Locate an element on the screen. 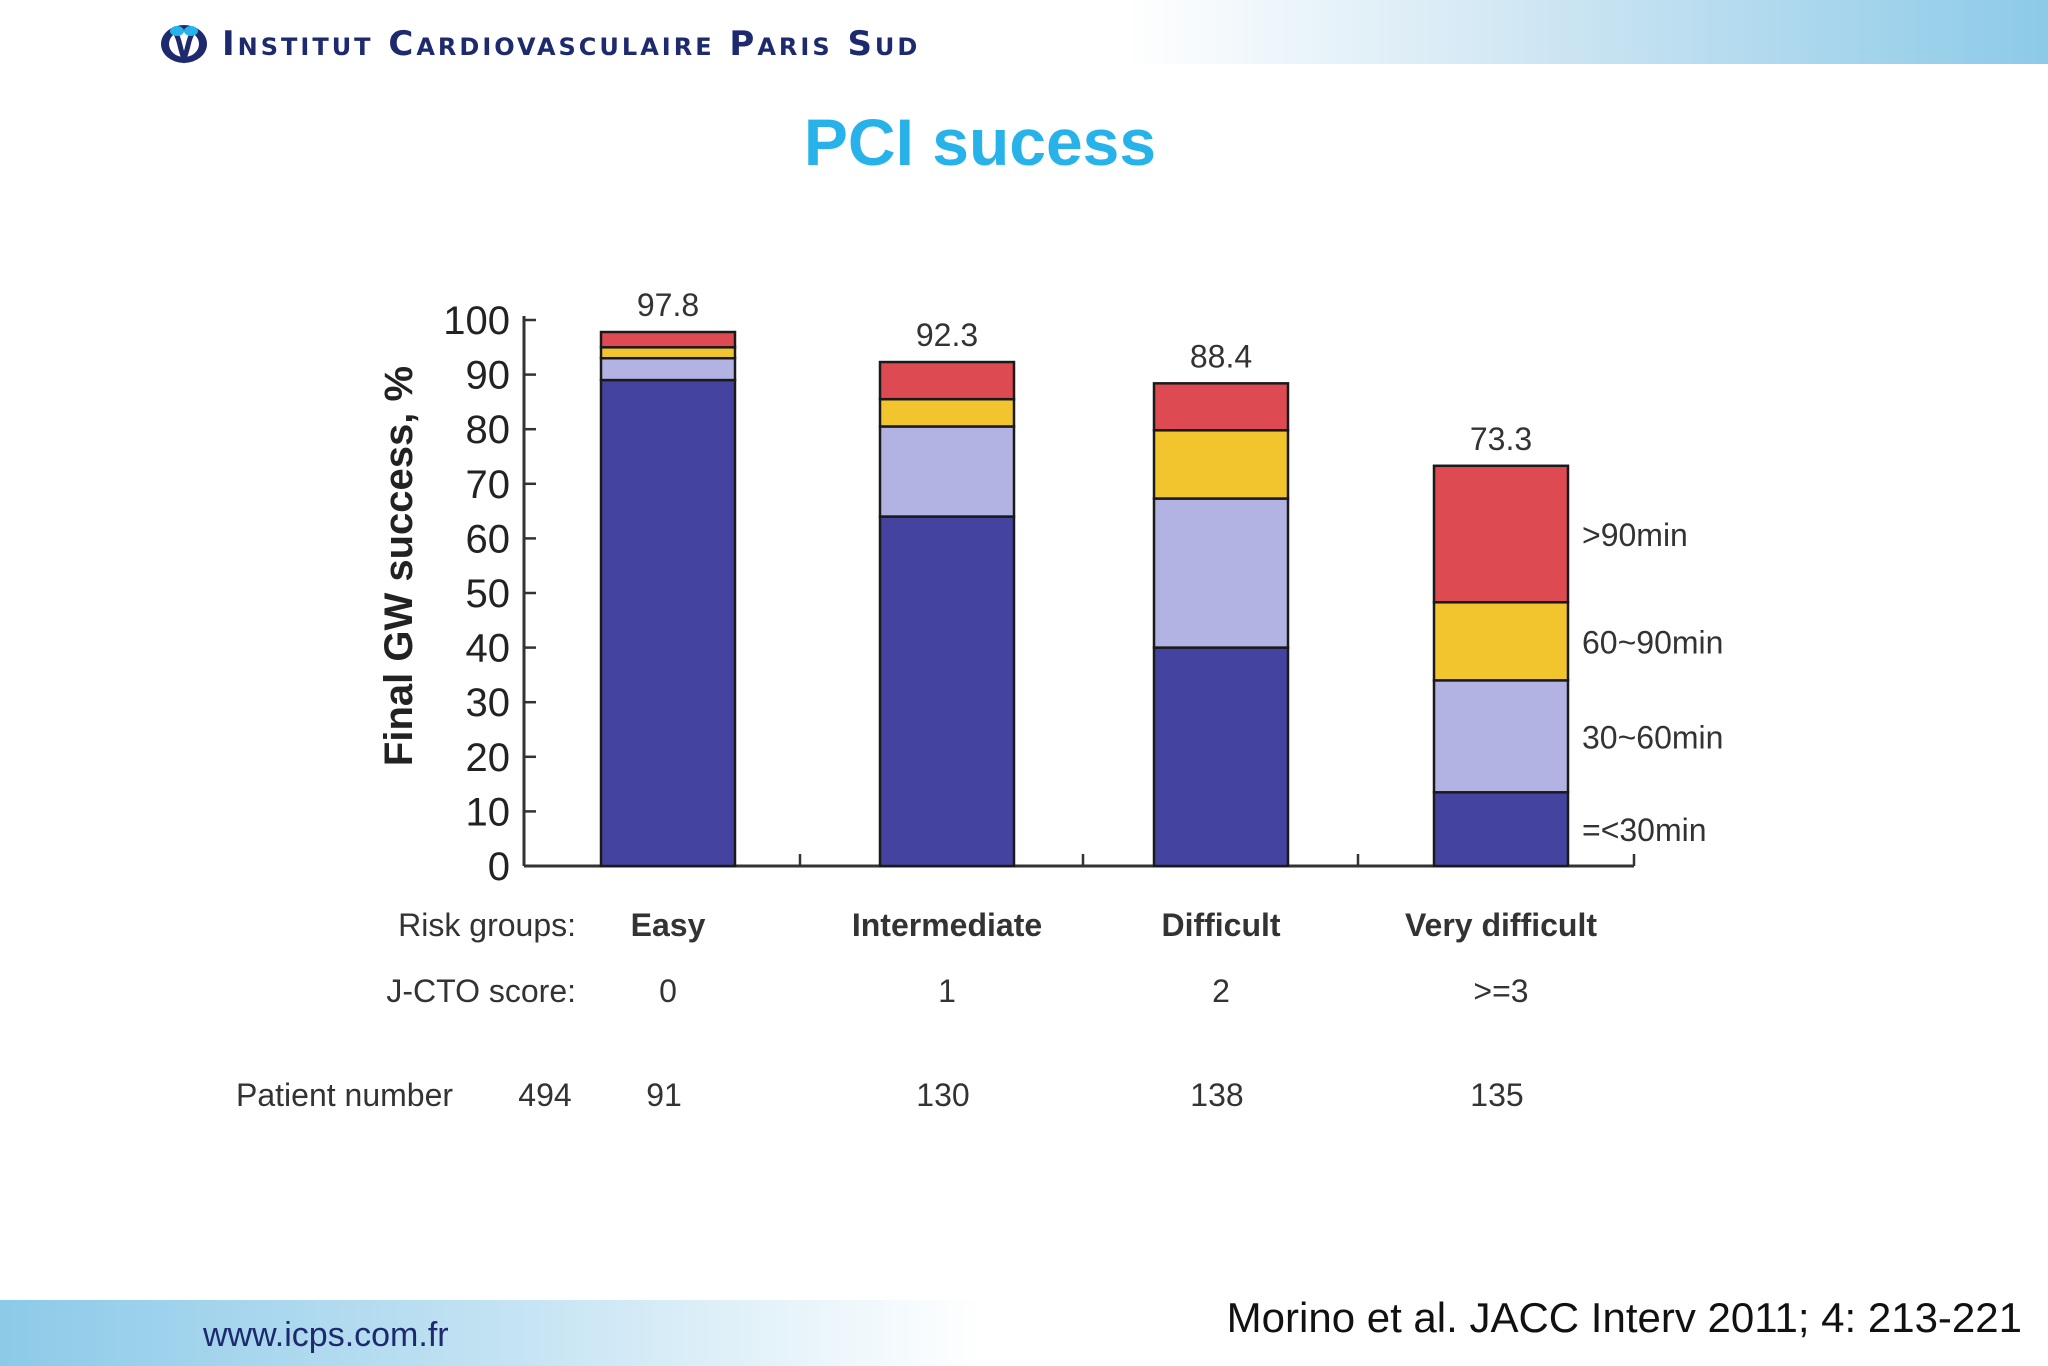  footer-band is located at coordinates (1024, 1333).